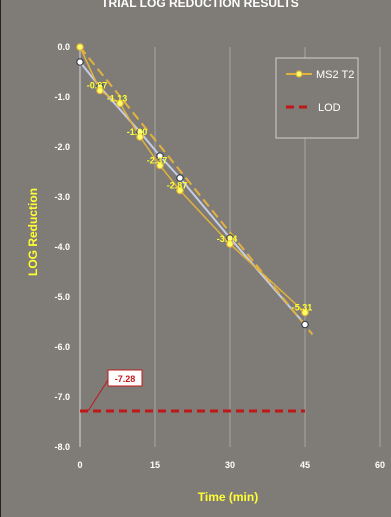 Image resolution: width=391 pixels, height=517 pixels. I want to click on y-tick-label: -1.0, so click(62, 97).